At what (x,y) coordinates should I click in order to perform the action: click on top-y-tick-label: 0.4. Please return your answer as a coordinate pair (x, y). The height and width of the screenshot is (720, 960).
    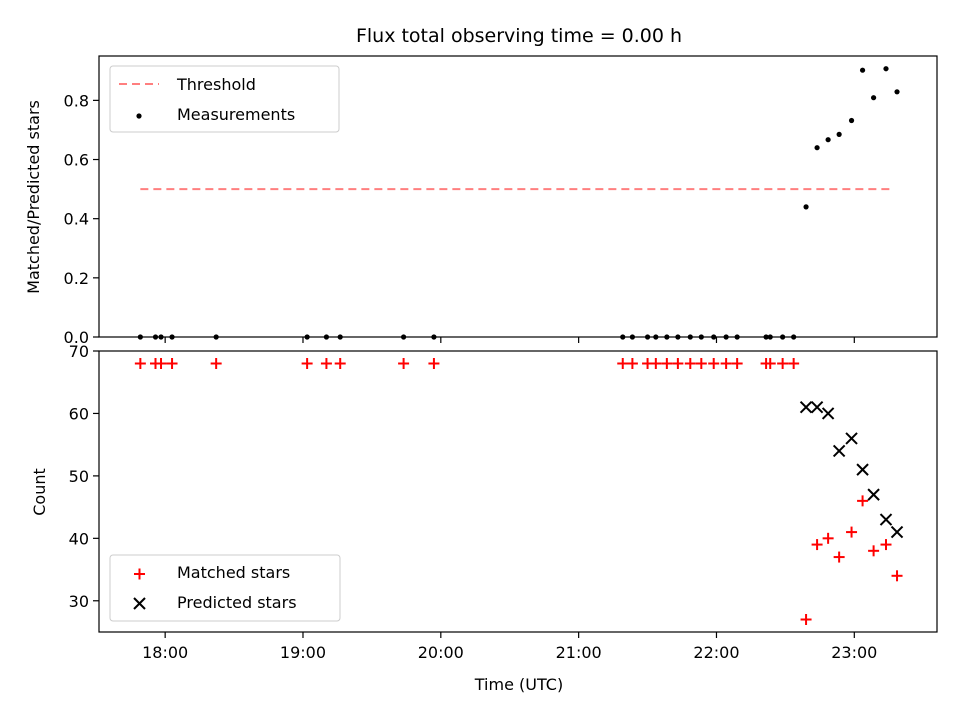
    Looking at the image, I should click on (76, 219).